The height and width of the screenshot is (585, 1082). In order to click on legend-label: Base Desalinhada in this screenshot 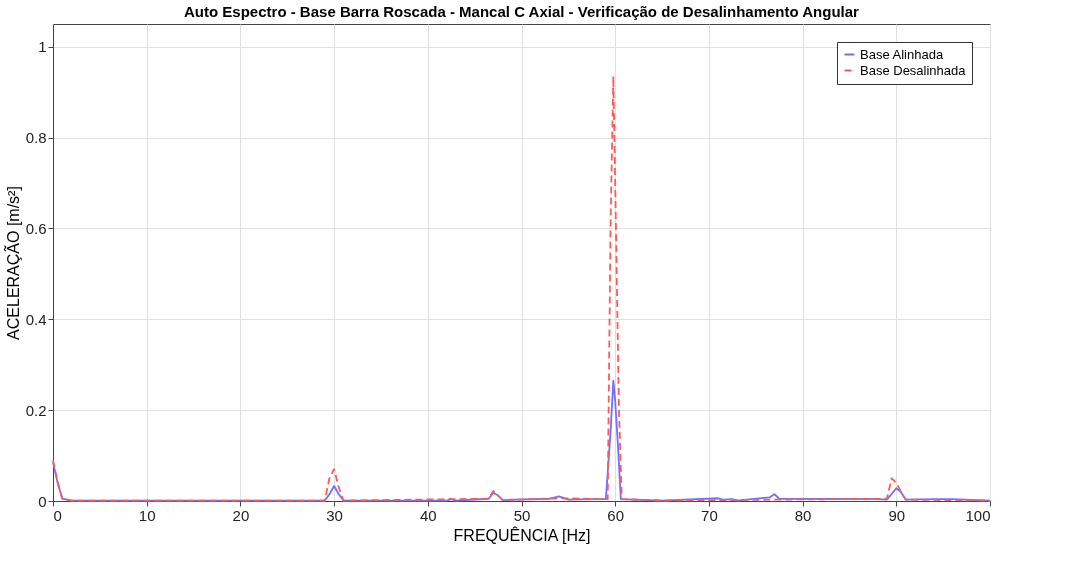, I will do `click(913, 70)`.